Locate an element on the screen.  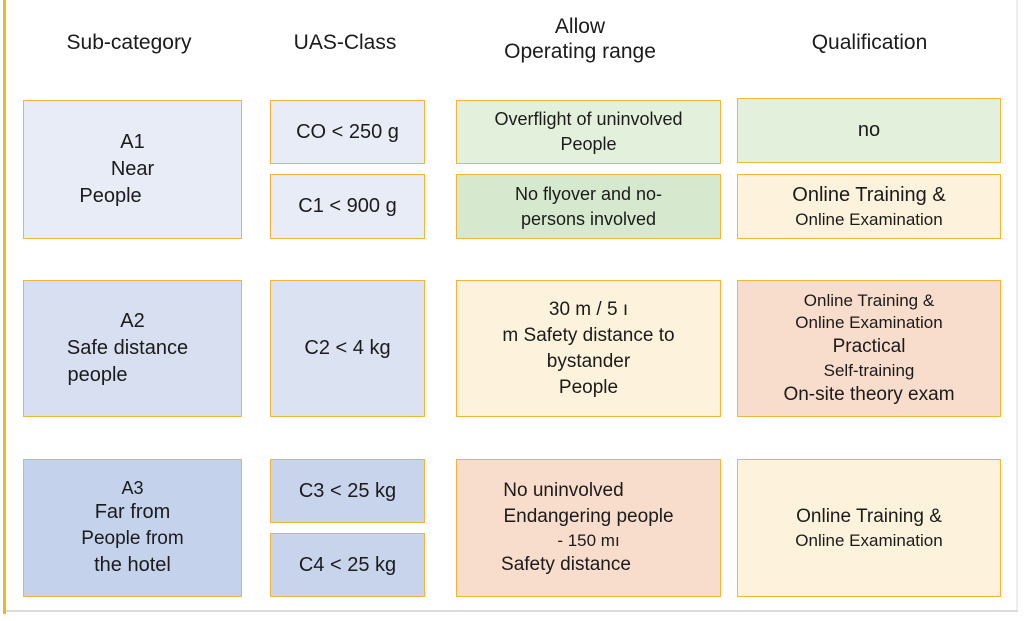
header-qualification: Qualification is located at coordinates (869, 42).